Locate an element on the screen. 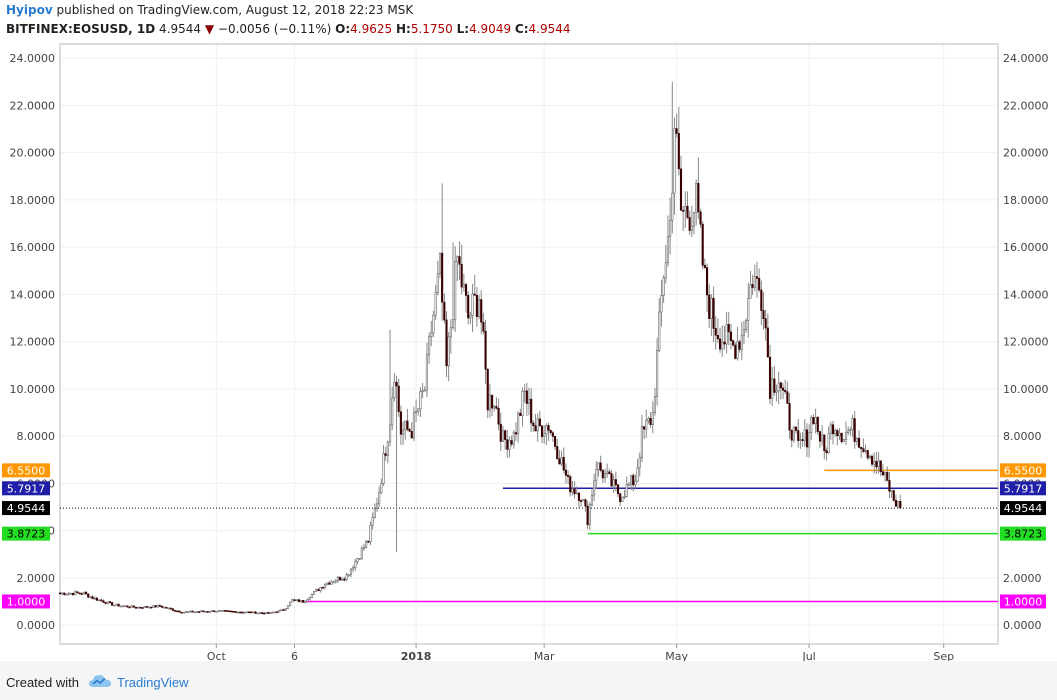 Image resolution: width=1057 pixels, height=700 pixels. level-tag-right-bg is located at coordinates (1023, 488).